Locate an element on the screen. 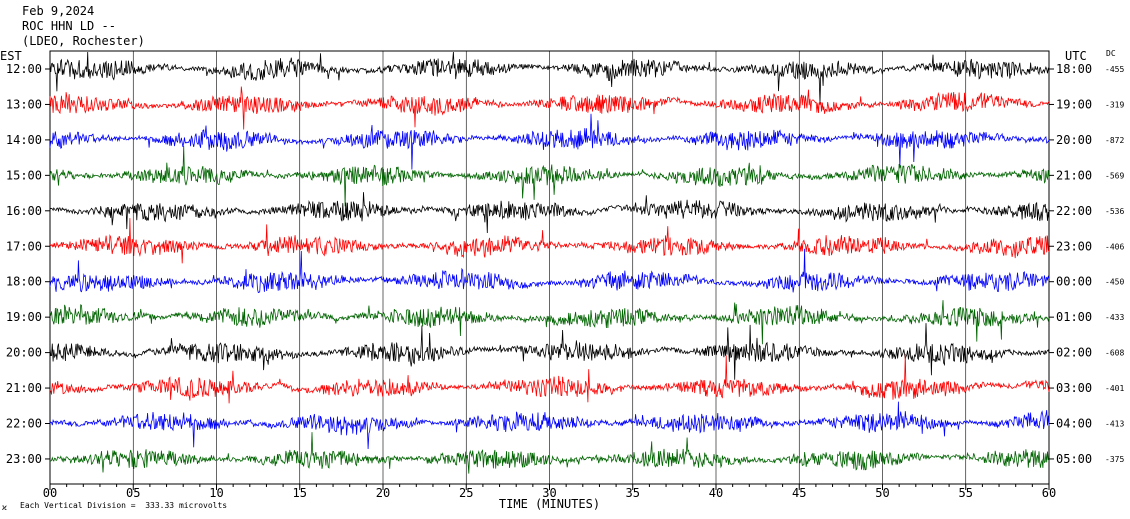  x-tick-label: 45 is located at coordinates (799, 493).